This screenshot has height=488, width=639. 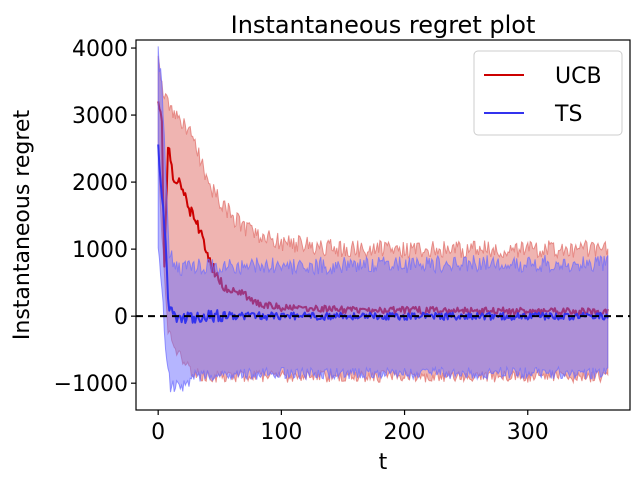 I want to click on y-tick-label: 1000, so click(x=100, y=250).